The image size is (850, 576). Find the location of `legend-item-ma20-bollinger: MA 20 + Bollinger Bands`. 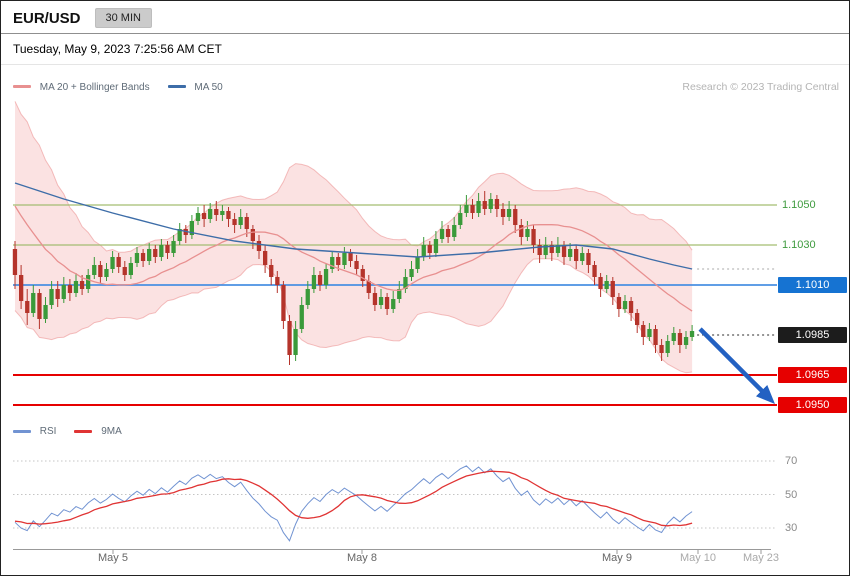

legend-item-ma20-bollinger: MA 20 + Bollinger Bands is located at coordinates (81, 87).